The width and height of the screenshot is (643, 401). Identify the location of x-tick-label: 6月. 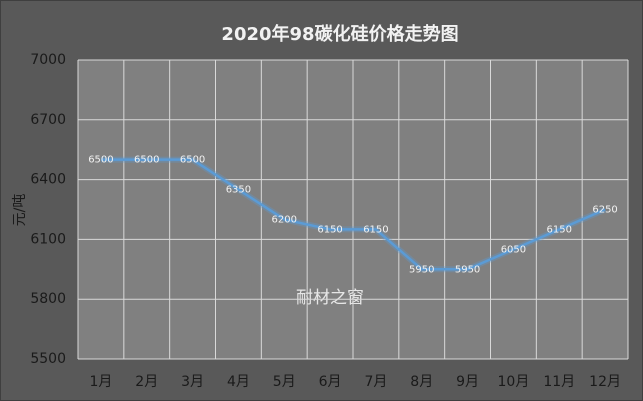
(330, 382).